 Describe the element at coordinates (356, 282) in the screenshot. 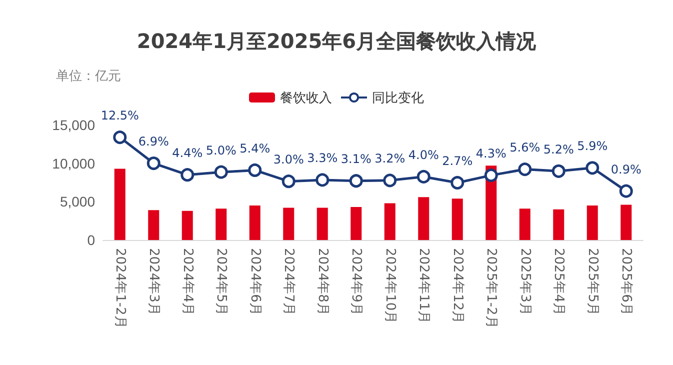

I see `x-tick-label: 2024年9月` at that location.